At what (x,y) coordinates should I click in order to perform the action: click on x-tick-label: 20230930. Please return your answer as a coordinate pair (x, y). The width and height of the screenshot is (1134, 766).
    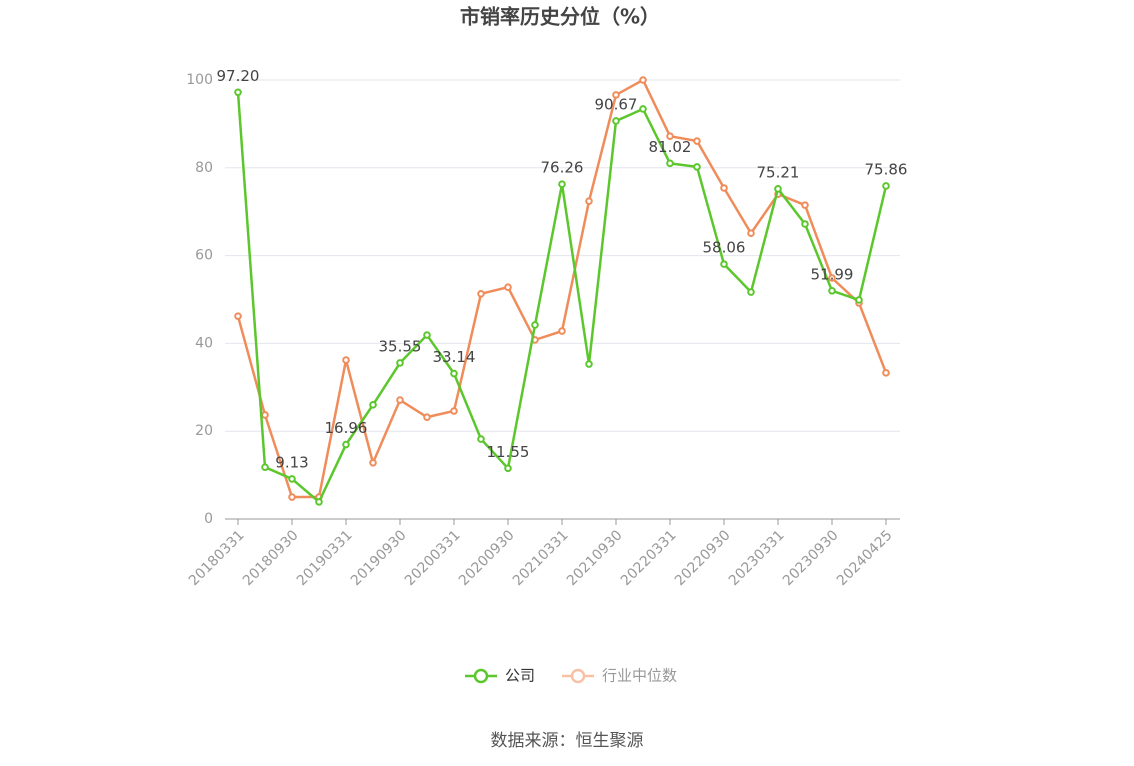
    Looking at the image, I should click on (811, 558).